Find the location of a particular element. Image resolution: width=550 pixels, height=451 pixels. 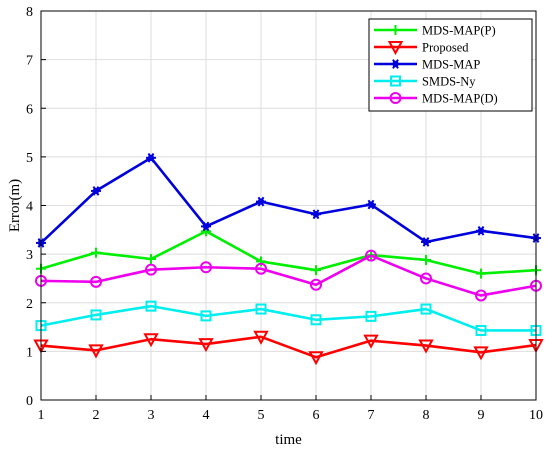

x-tick-label: 8 is located at coordinates (426, 415).